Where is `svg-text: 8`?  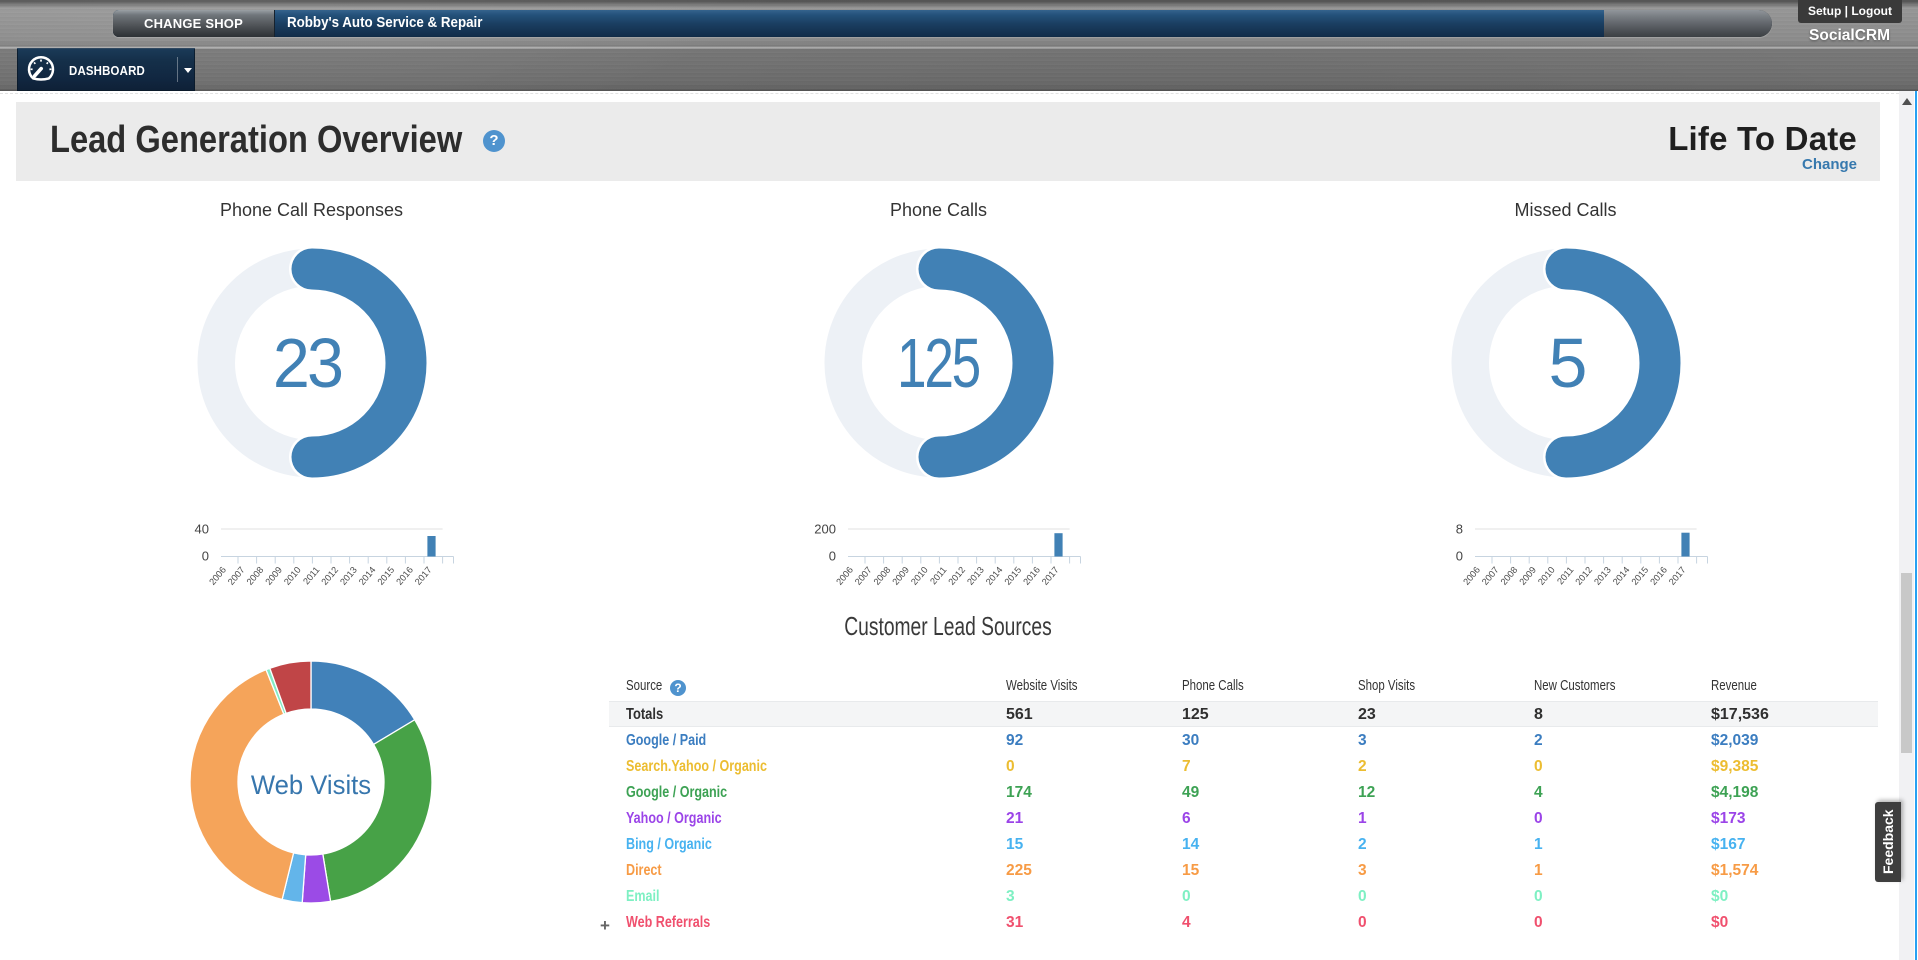 svg-text: 8 is located at coordinates (1458, 529).